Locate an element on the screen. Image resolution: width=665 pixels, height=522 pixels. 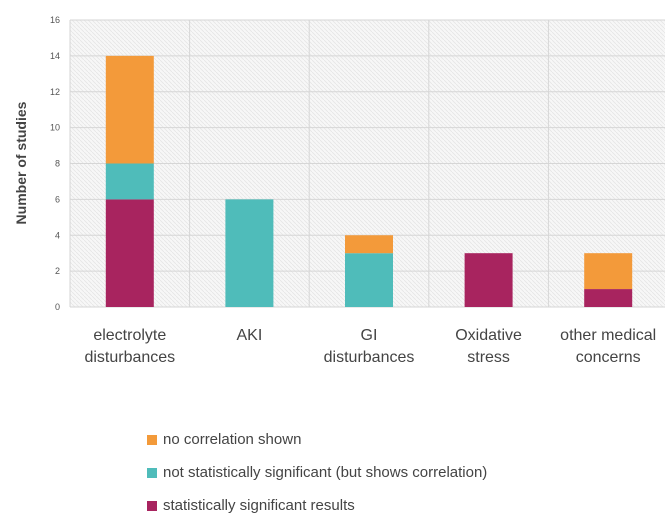
x-category-label-line: AKI is located at coordinates (250, 335).